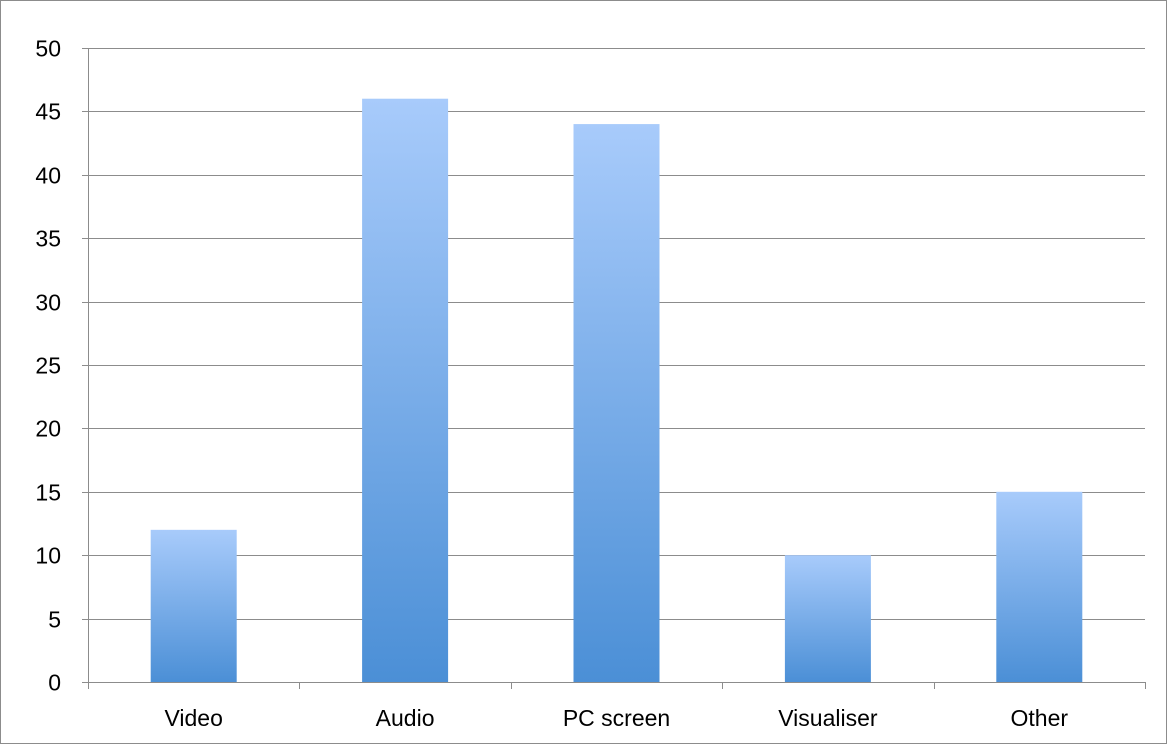 Image resolution: width=1167 pixels, height=744 pixels. I want to click on x-tick-label: Video, so click(193, 718).